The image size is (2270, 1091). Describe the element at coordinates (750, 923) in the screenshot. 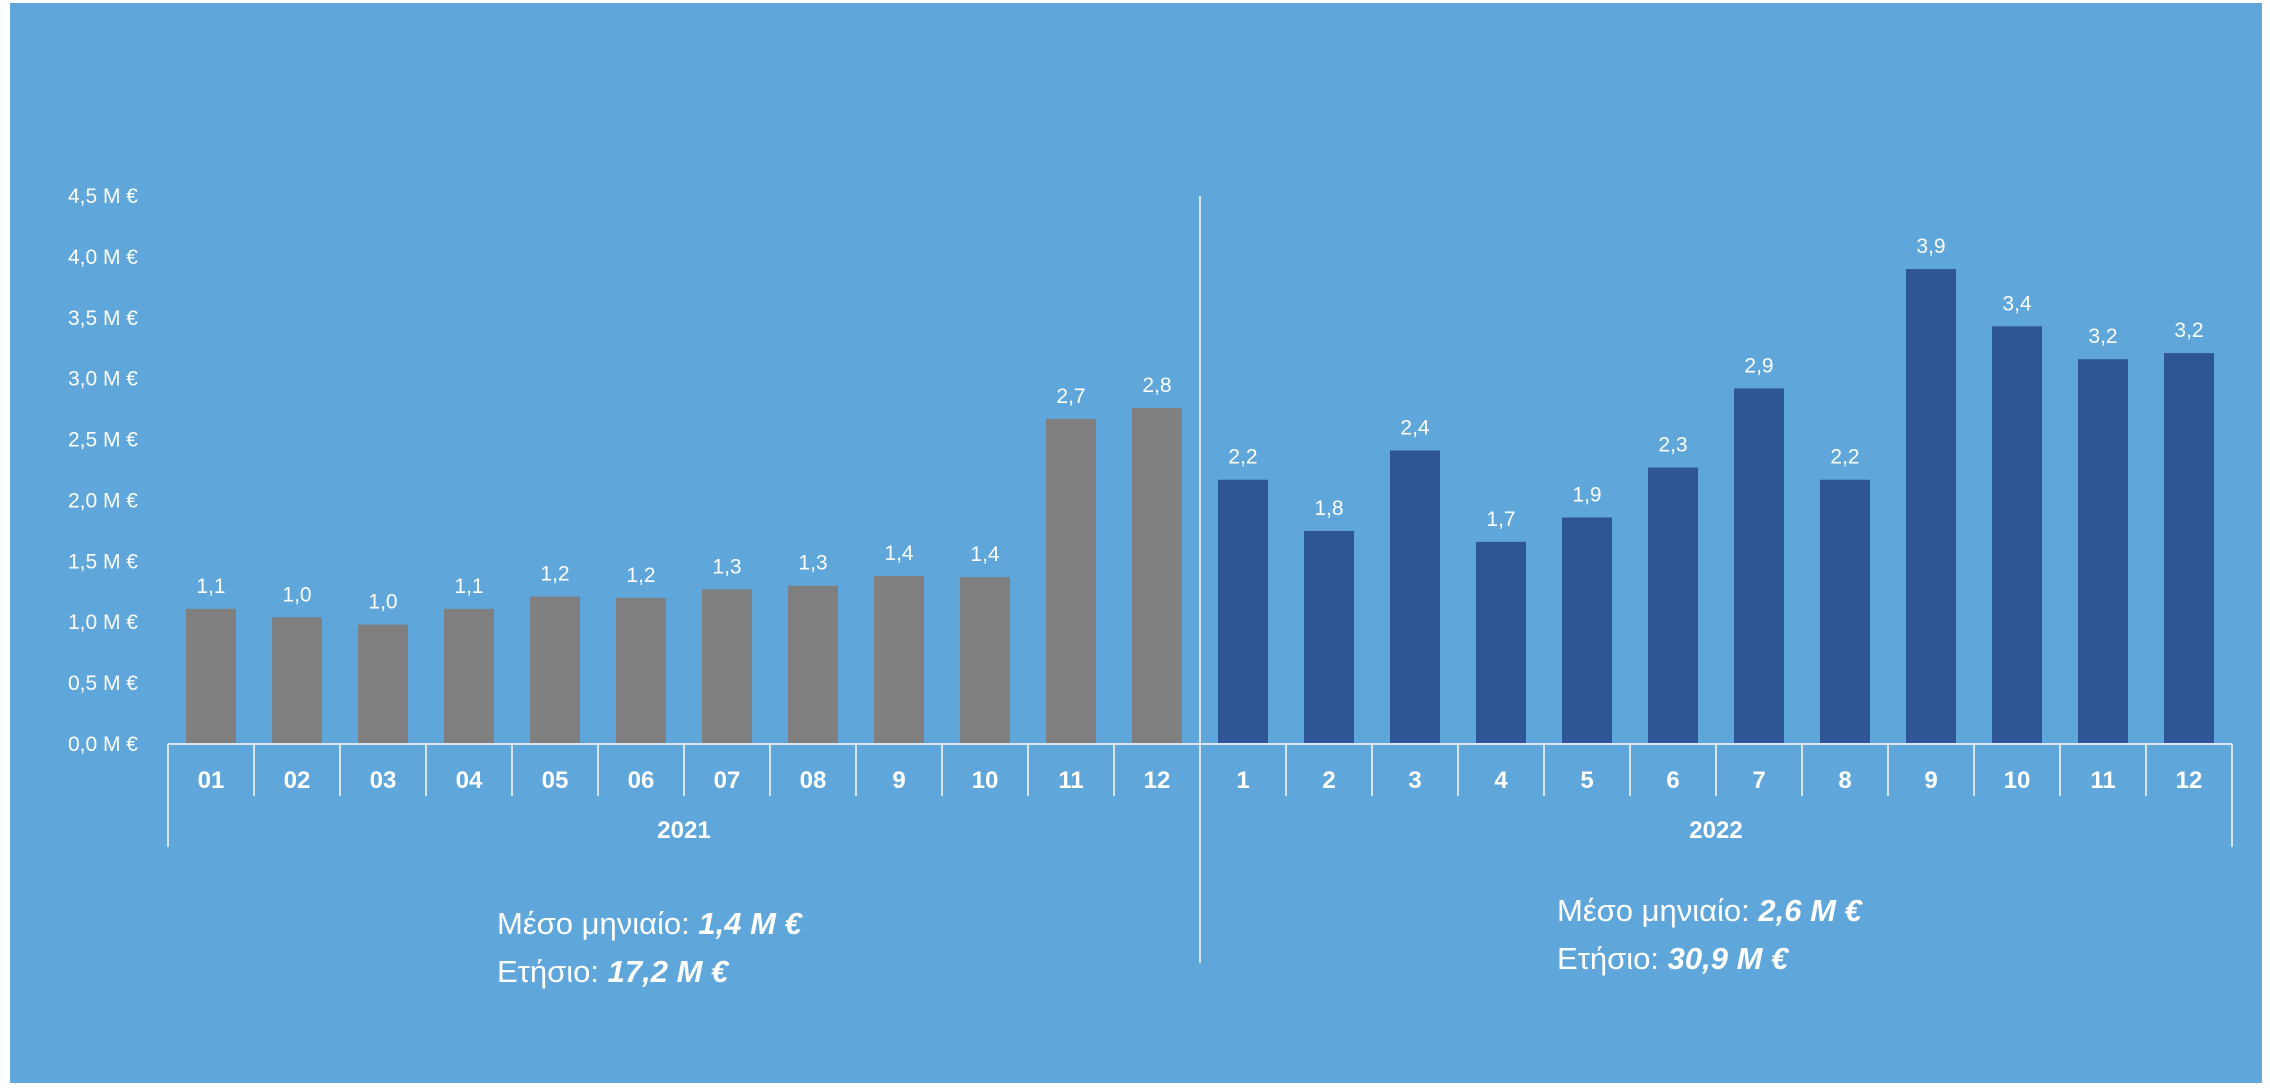

I see `stats-2021-mean-value: 1,4 M €` at that location.